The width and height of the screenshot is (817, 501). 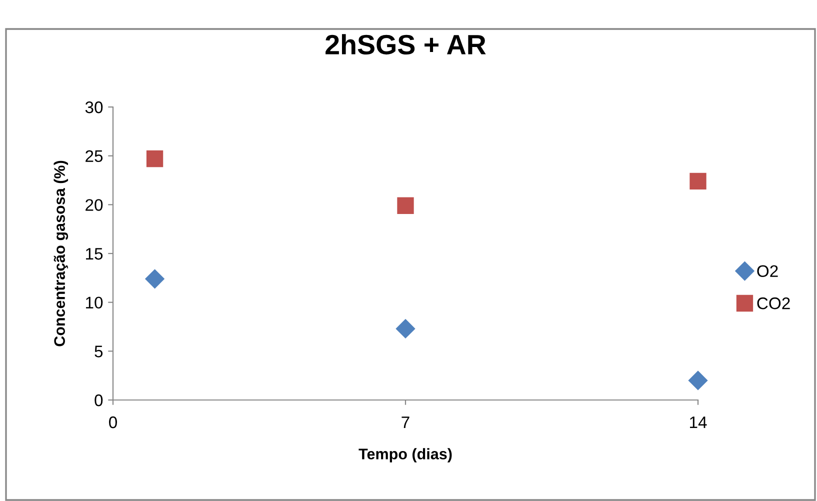 I want to click on x-tick-label: 14, so click(x=698, y=422).